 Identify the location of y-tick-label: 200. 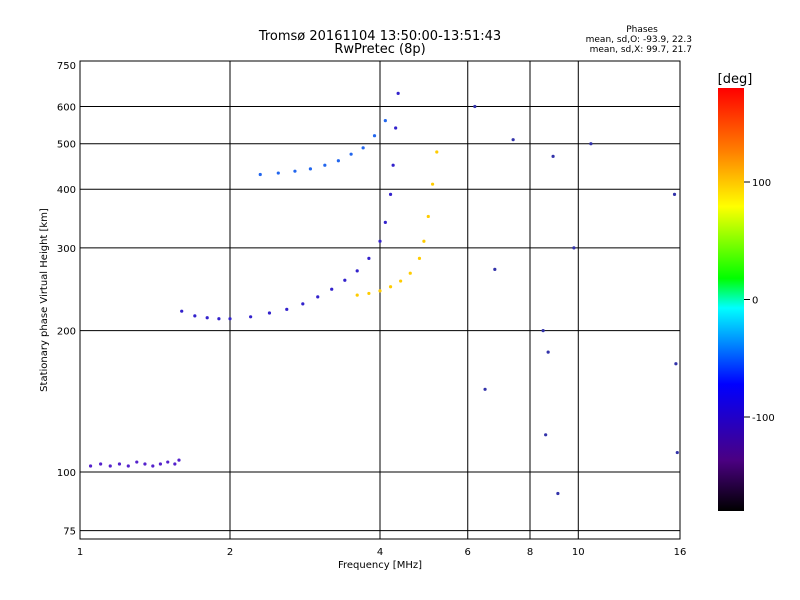
(66, 332).